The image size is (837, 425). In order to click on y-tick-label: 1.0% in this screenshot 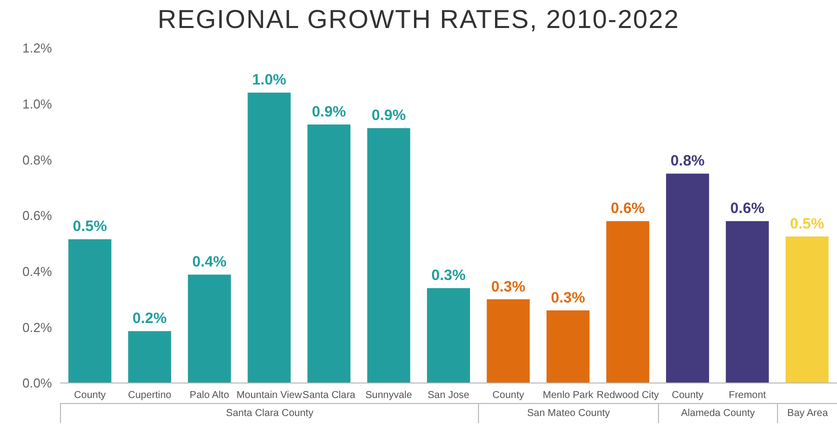, I will do `click(37, 104)`.